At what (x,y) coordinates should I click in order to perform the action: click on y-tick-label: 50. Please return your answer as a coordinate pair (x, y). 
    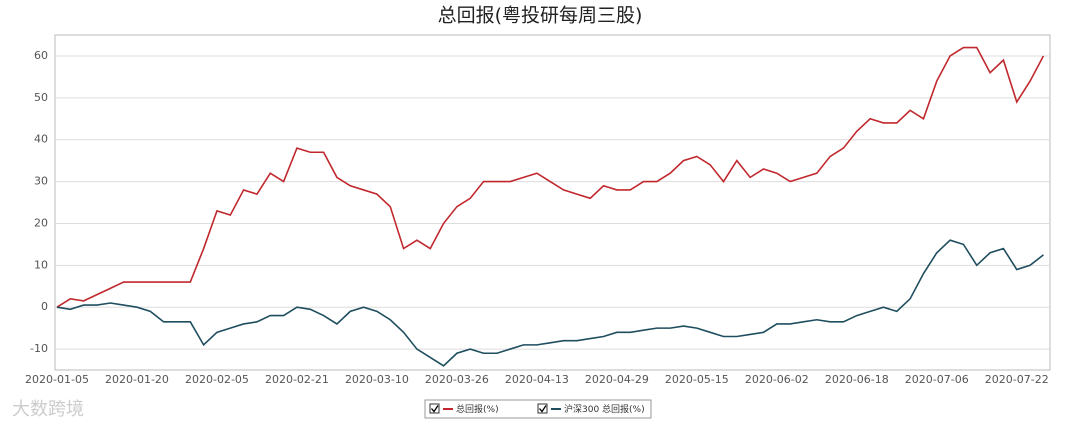
    Looking at the image, I should click on (41, 97).